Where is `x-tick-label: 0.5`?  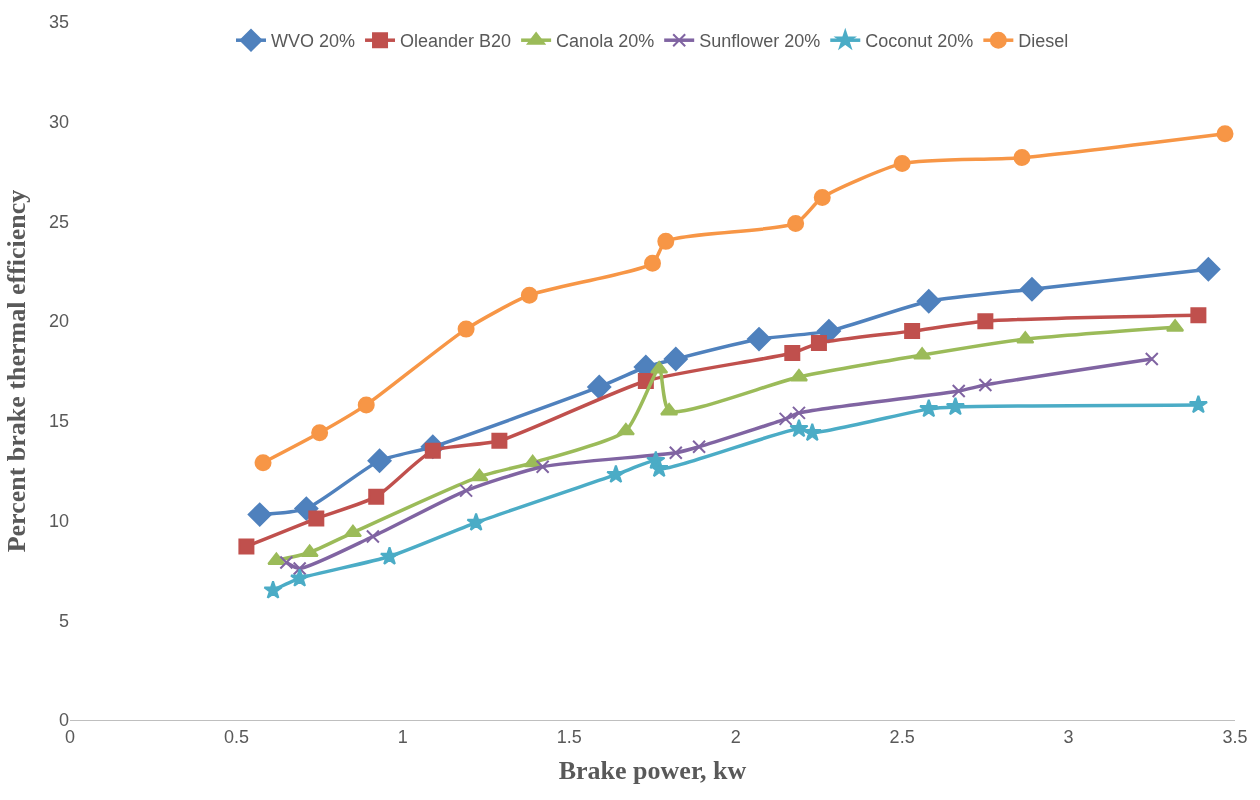 x-tick-label: 0.5 is located at coordinates (236, 736).